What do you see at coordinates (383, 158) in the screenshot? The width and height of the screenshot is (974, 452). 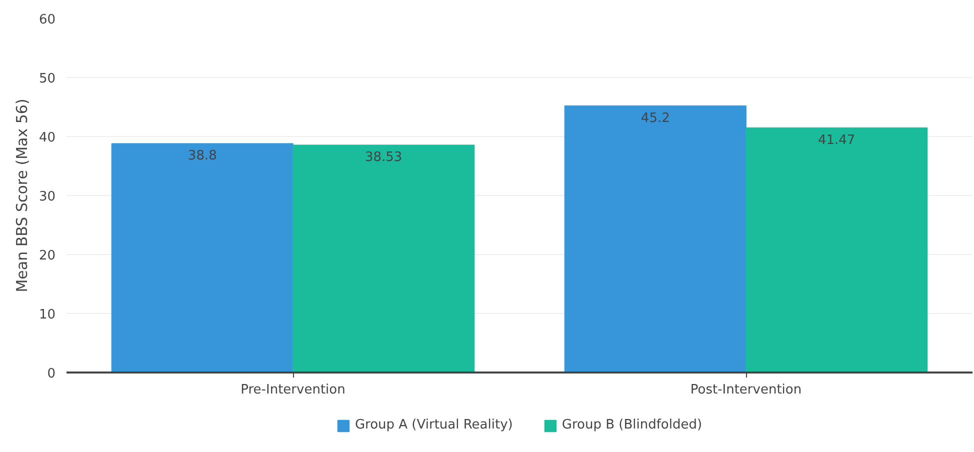 I see `data-label: 38.53` at bounding box center [383, 158].